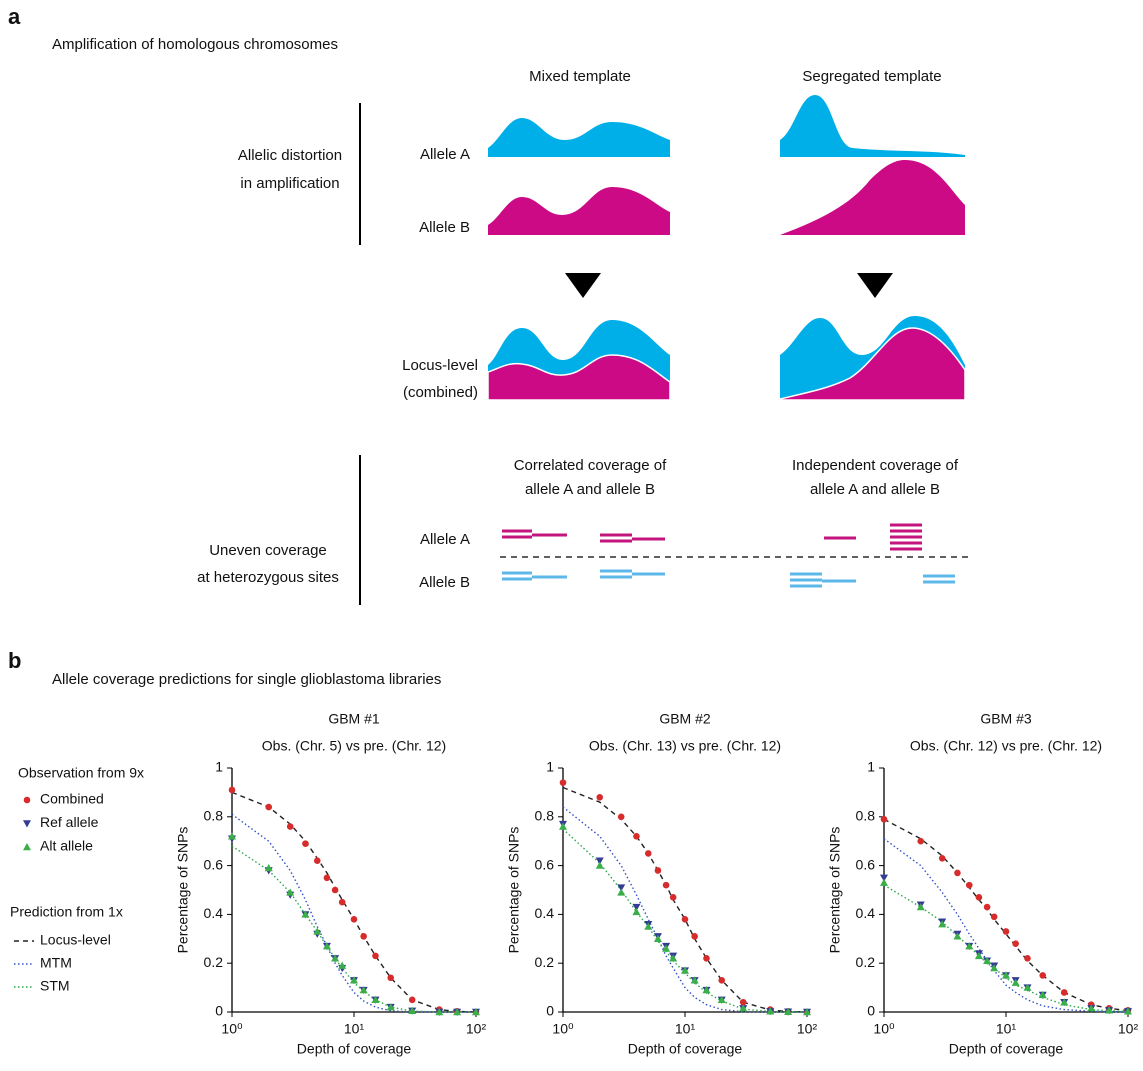  I want to click on combined-bottom, so click(872, 364).